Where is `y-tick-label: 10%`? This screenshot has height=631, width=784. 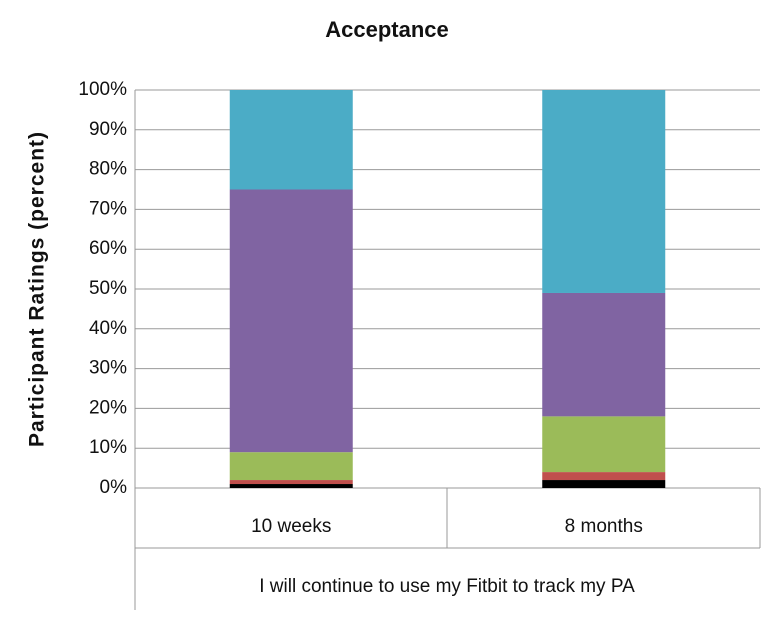 y-tick-label: 10% is located at coordinates (108, 447).